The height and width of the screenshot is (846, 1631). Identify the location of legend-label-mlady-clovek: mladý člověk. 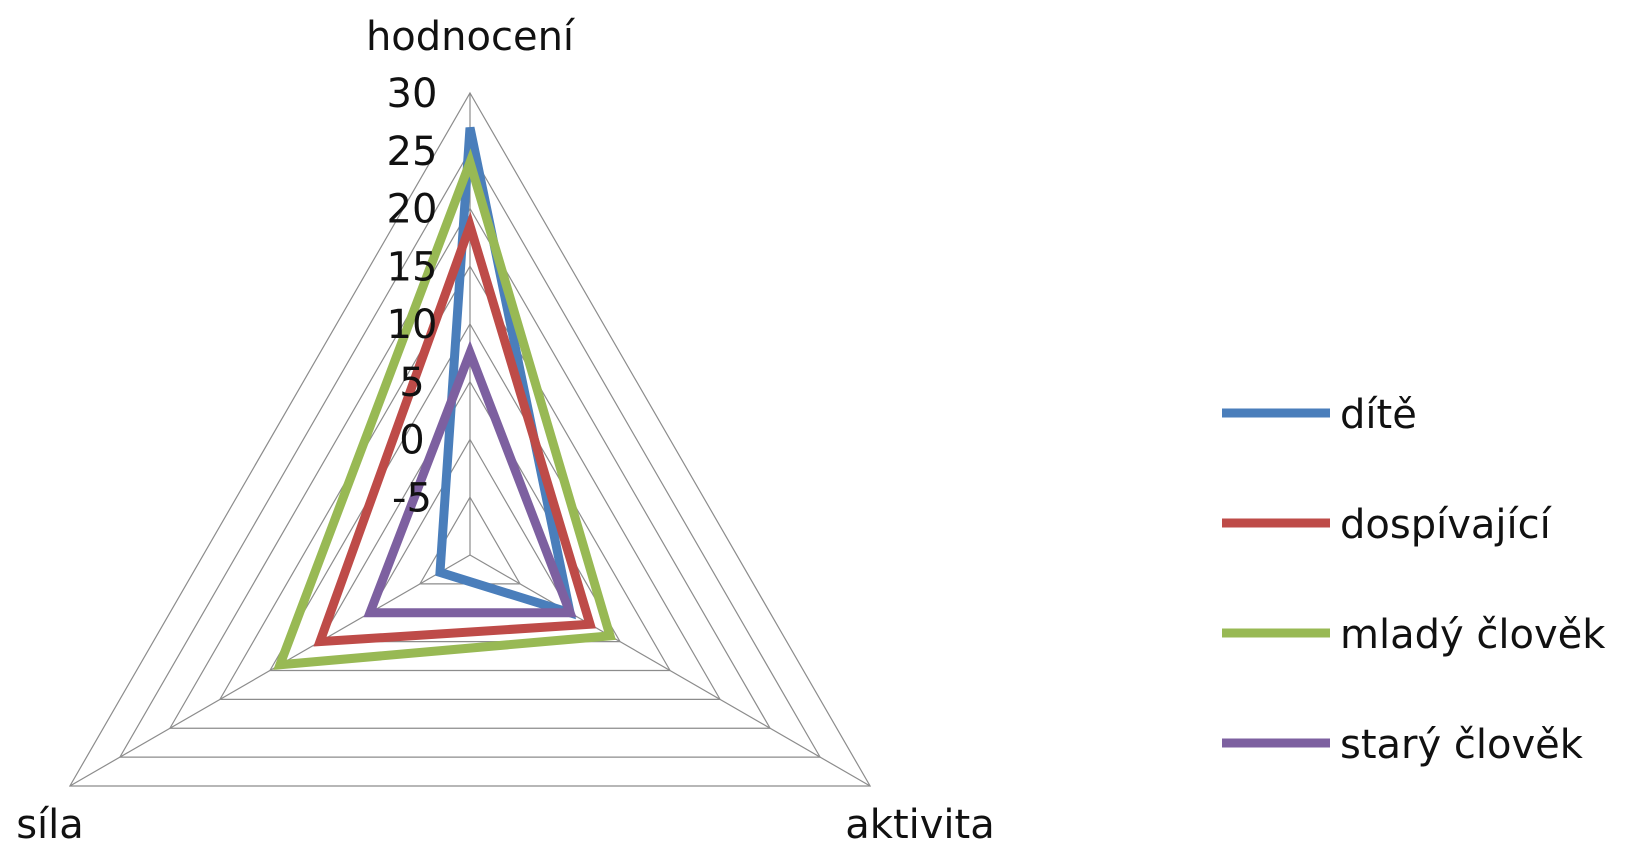
(1473, 635).